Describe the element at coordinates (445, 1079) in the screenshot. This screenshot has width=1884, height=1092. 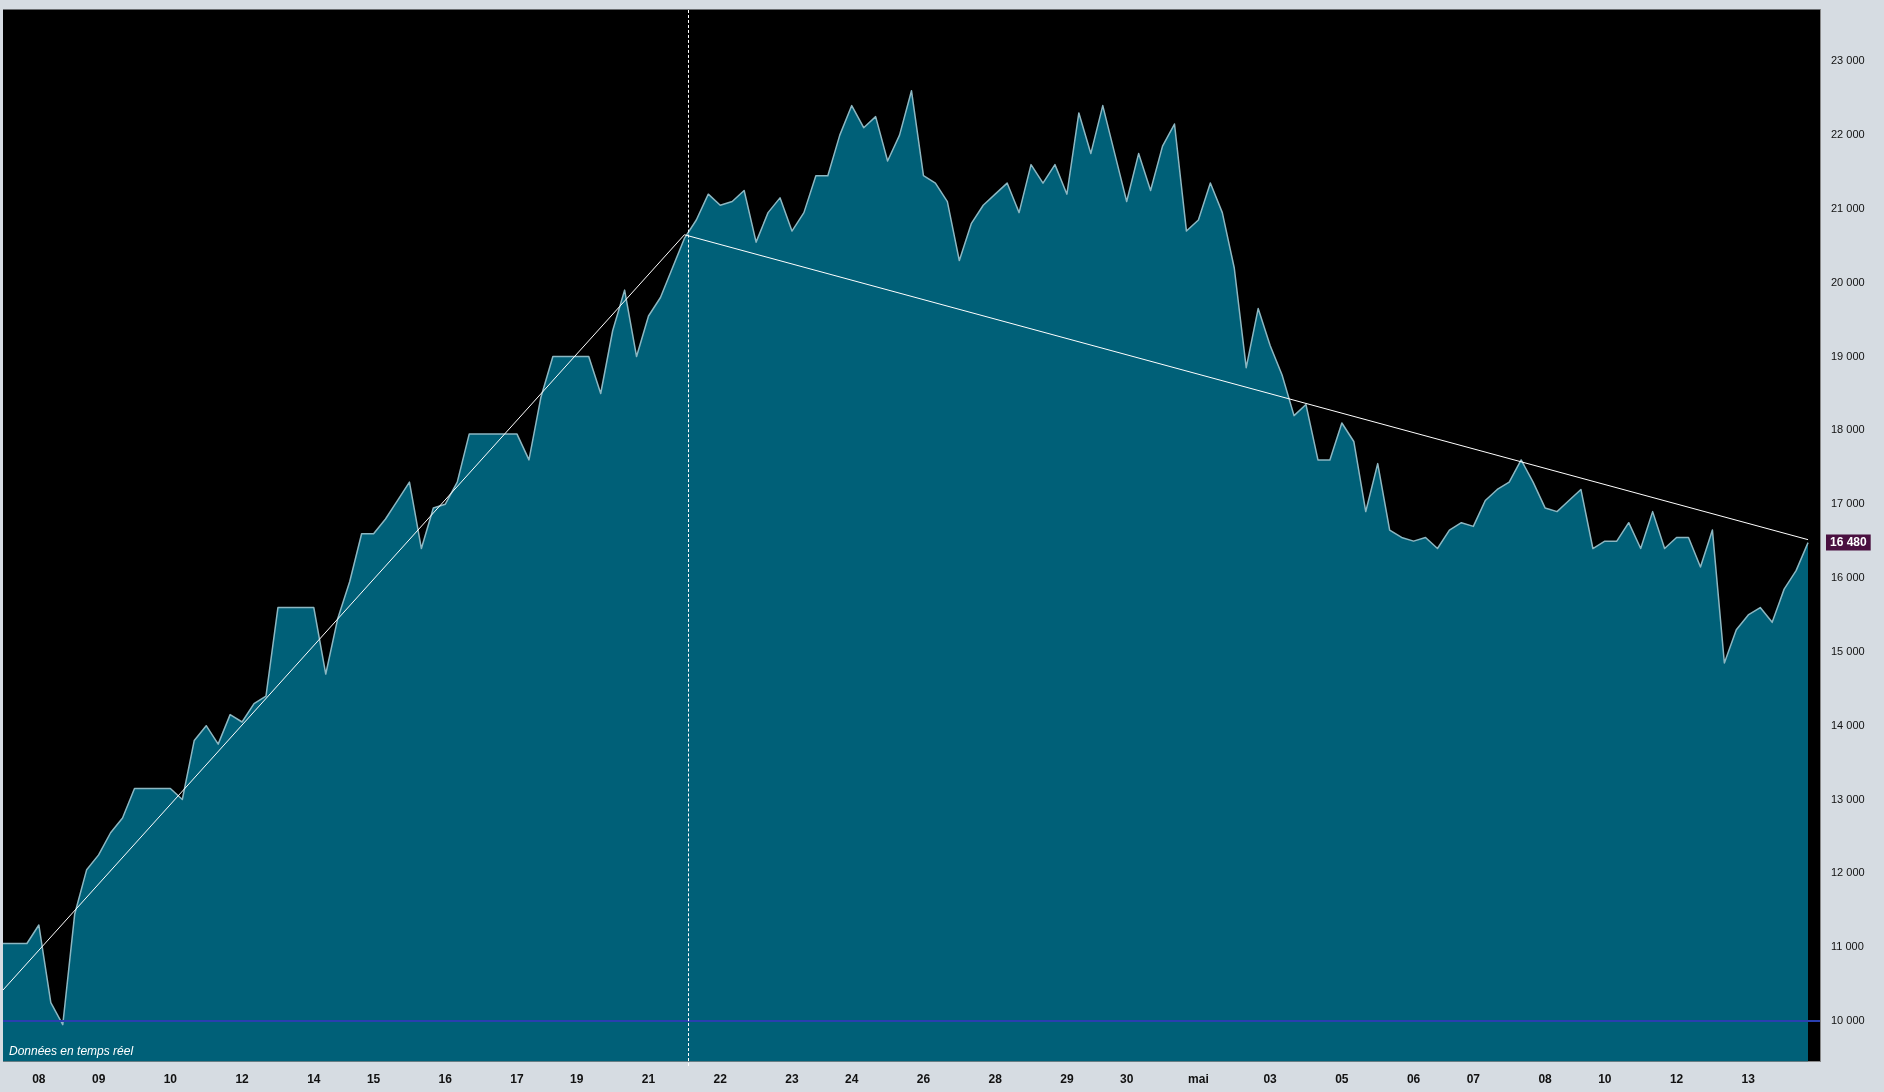
I see `x-tick-label: 16` at that location.